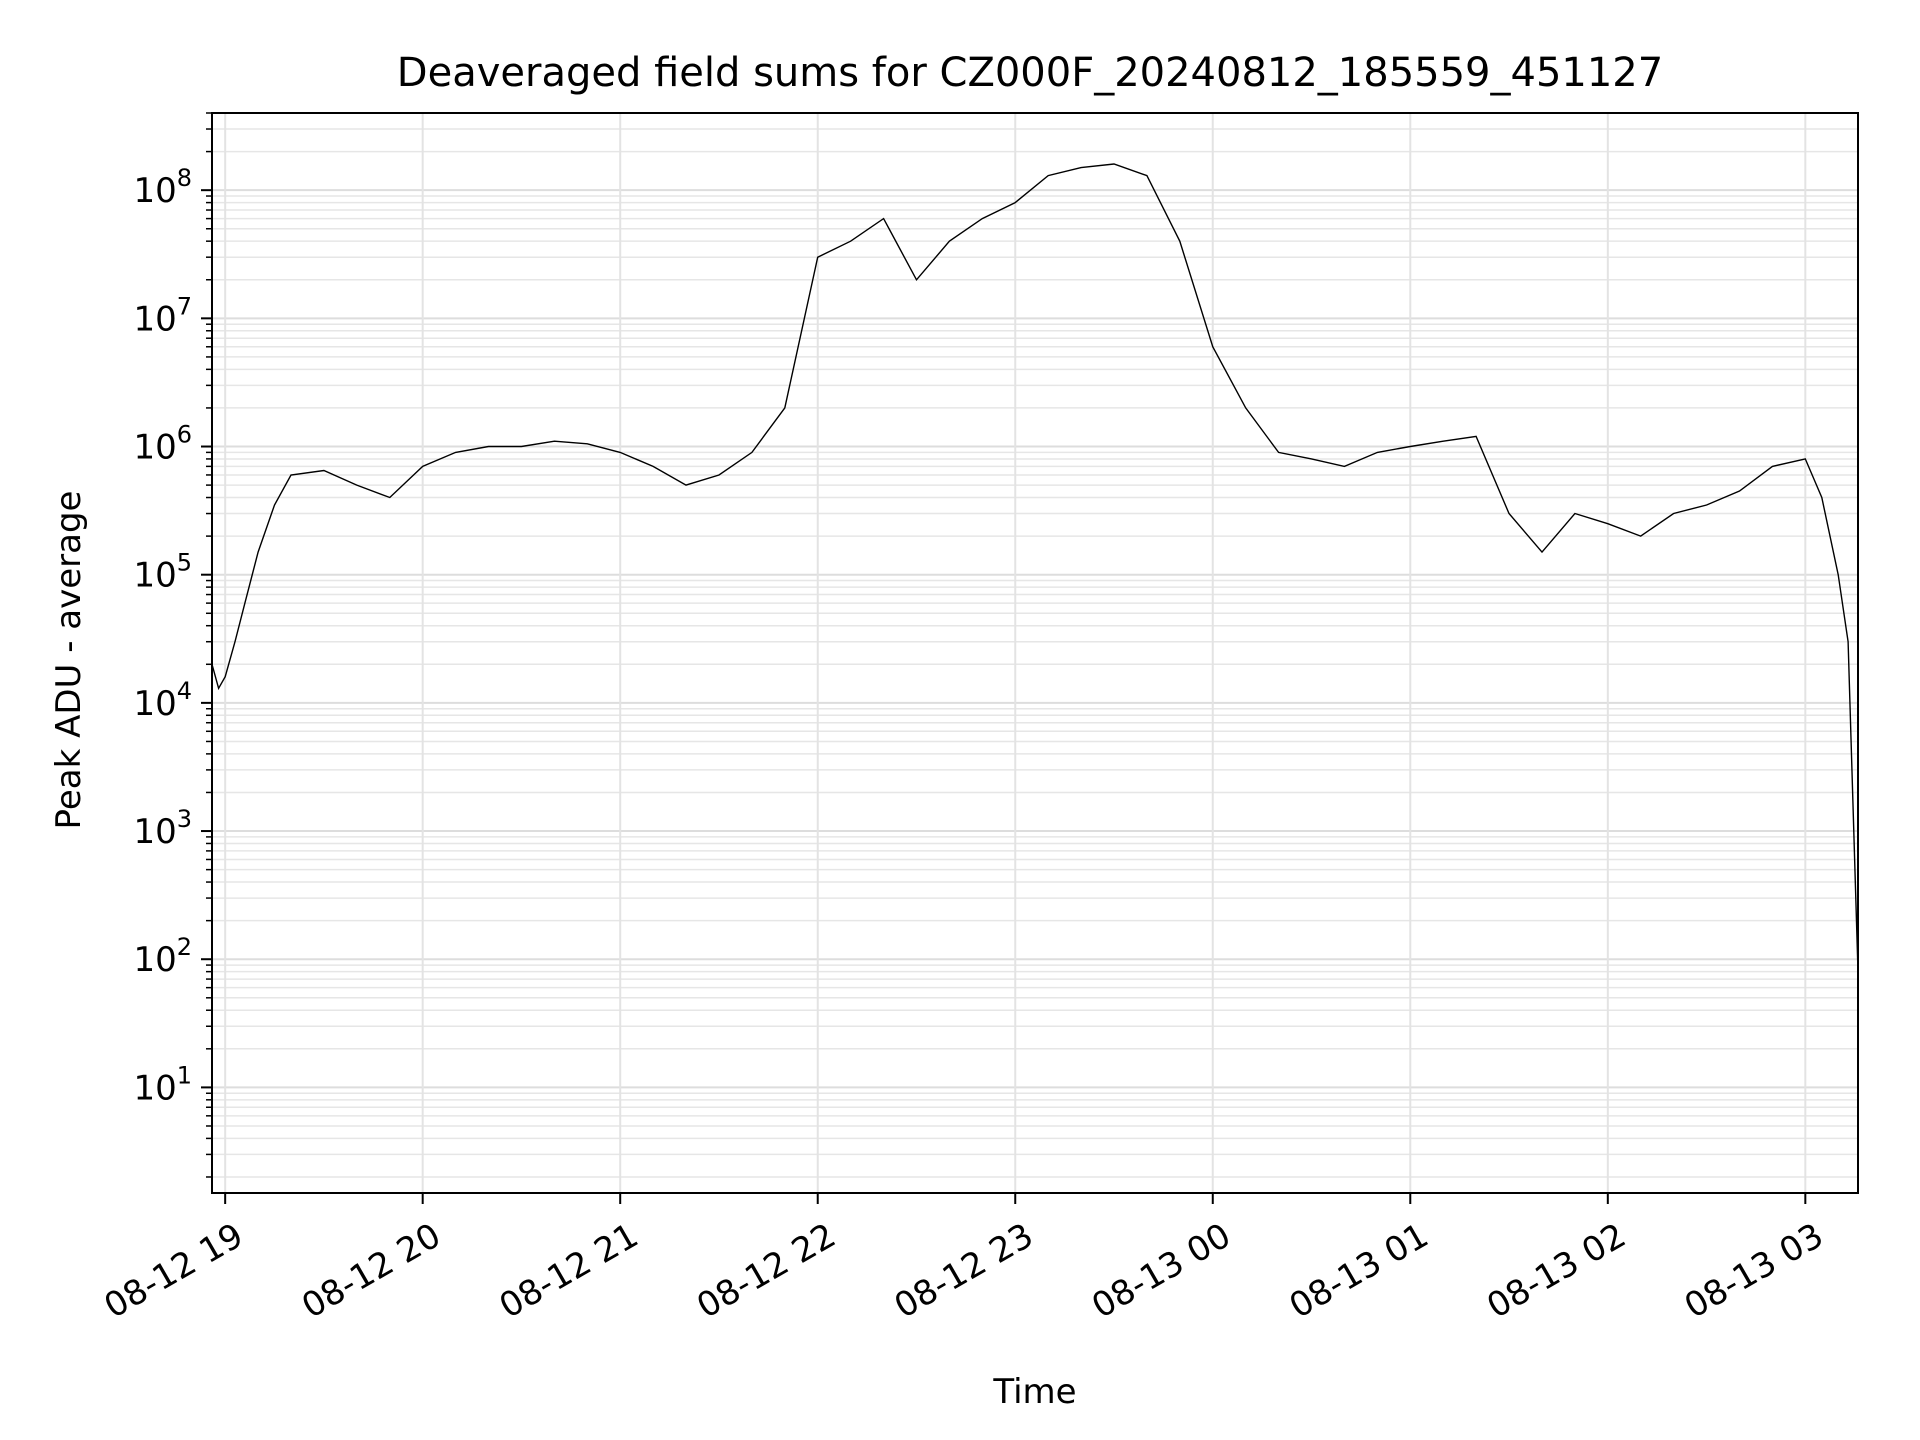 The image size is (1920, 1440). I want to click on y-axis-label: Peak ADU - average, so click(69, 660).